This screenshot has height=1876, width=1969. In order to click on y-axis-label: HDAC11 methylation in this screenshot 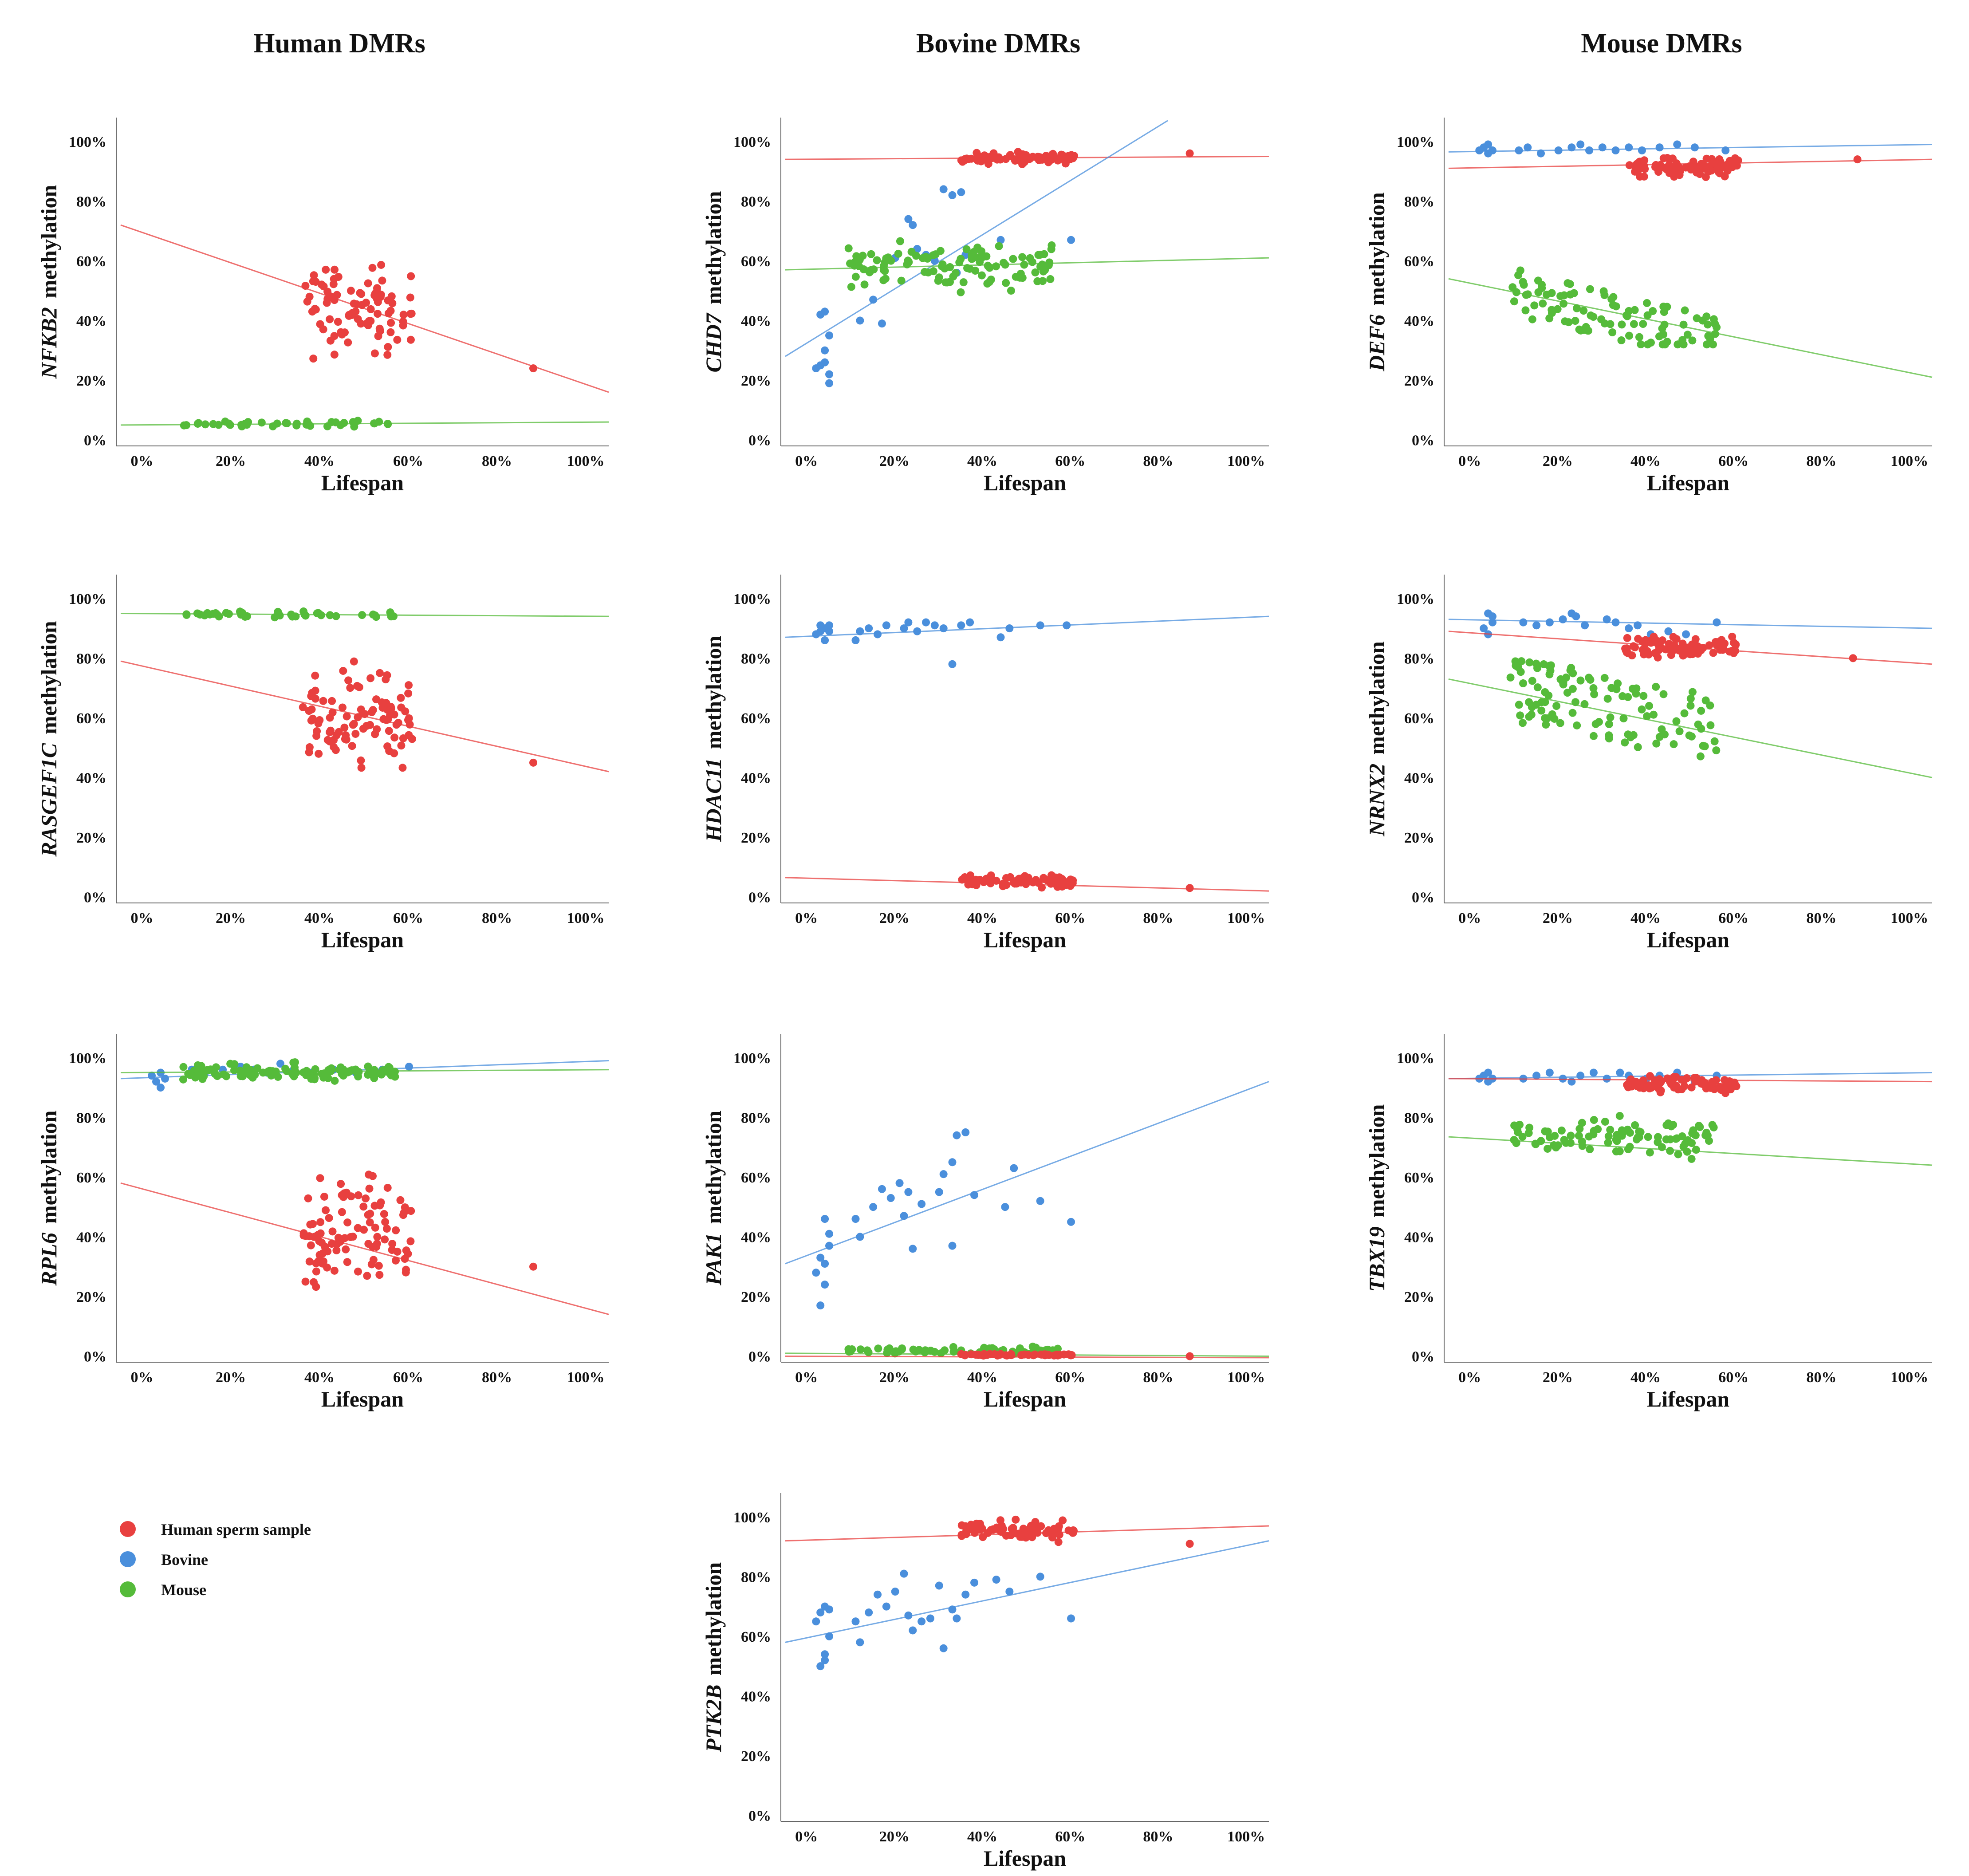, I will do `click(713, 739)`.